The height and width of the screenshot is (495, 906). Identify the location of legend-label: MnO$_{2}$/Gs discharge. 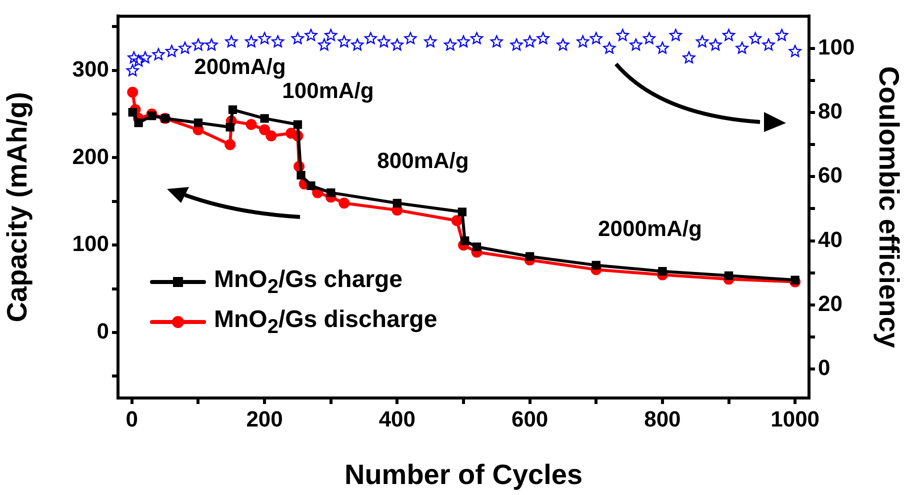
(326, 322).